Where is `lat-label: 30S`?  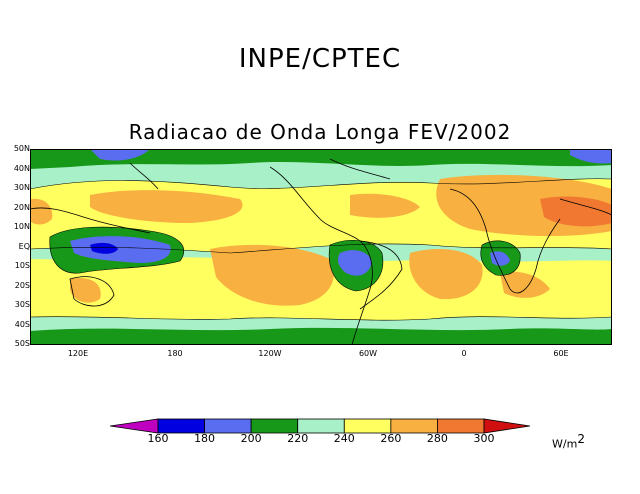
lat-label: 30S is located at coordinates (22, 304).